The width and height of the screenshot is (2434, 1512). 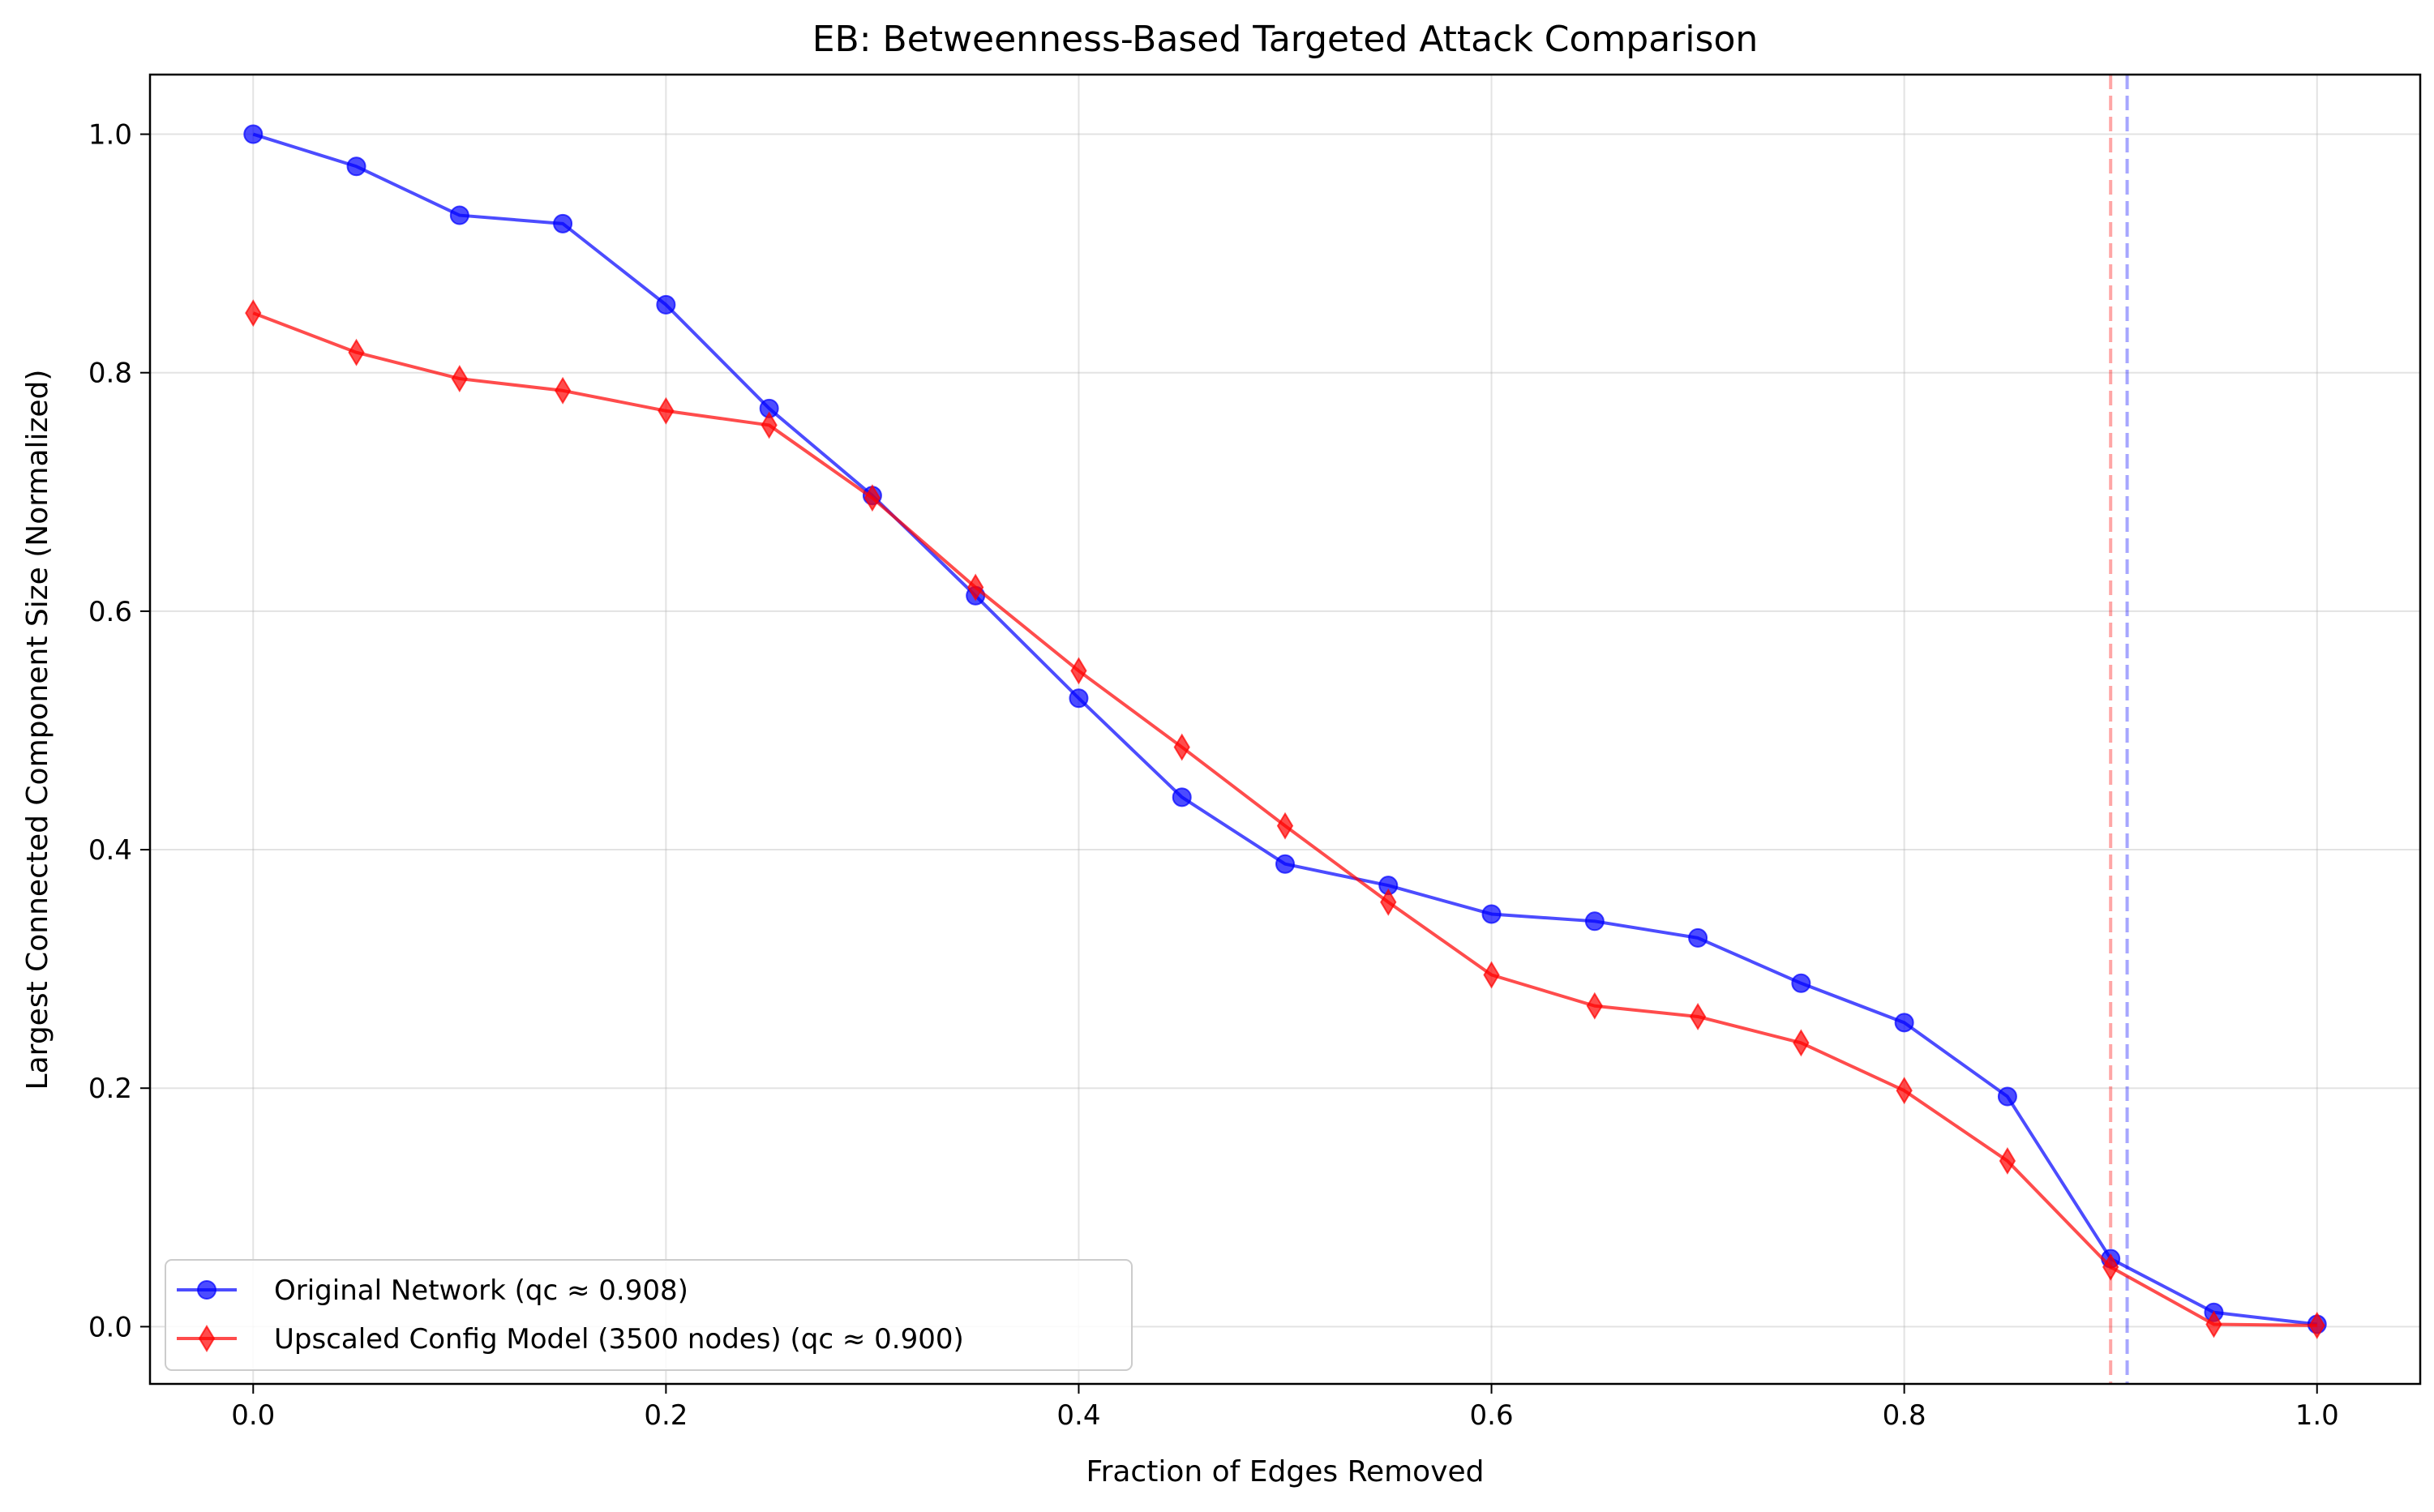 I want to click on x-tick-label: 1.0, so click(x=2317, y=1415).